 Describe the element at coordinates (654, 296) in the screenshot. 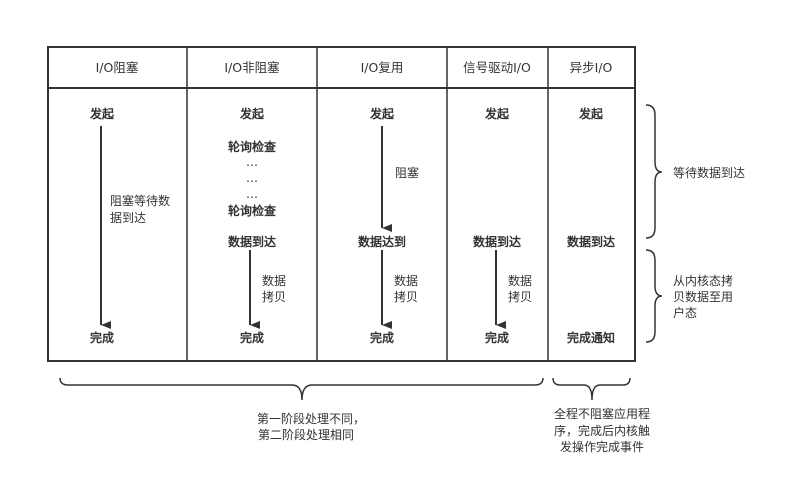

I see `brace-copy-phase` at that location.